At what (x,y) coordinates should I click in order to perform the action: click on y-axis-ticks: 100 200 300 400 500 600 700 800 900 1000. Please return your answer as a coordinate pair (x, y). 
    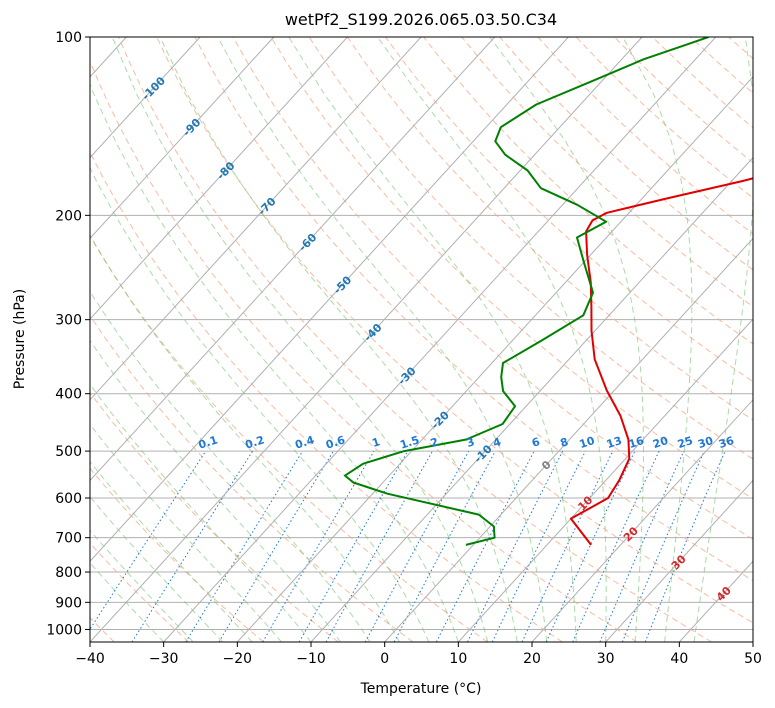
    Looking at the image, I should click on (68, 334).